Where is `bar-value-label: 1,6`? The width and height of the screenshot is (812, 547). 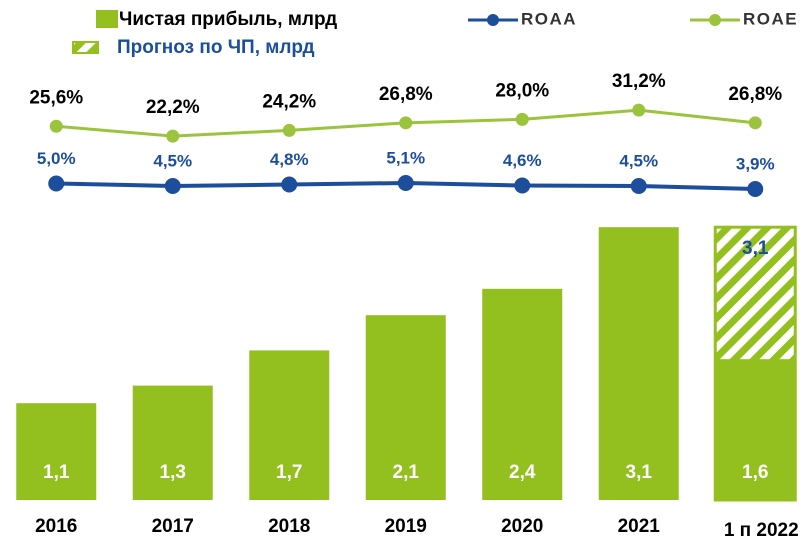 bar-value-label: 1,6 is located at coordinates (755, 472).